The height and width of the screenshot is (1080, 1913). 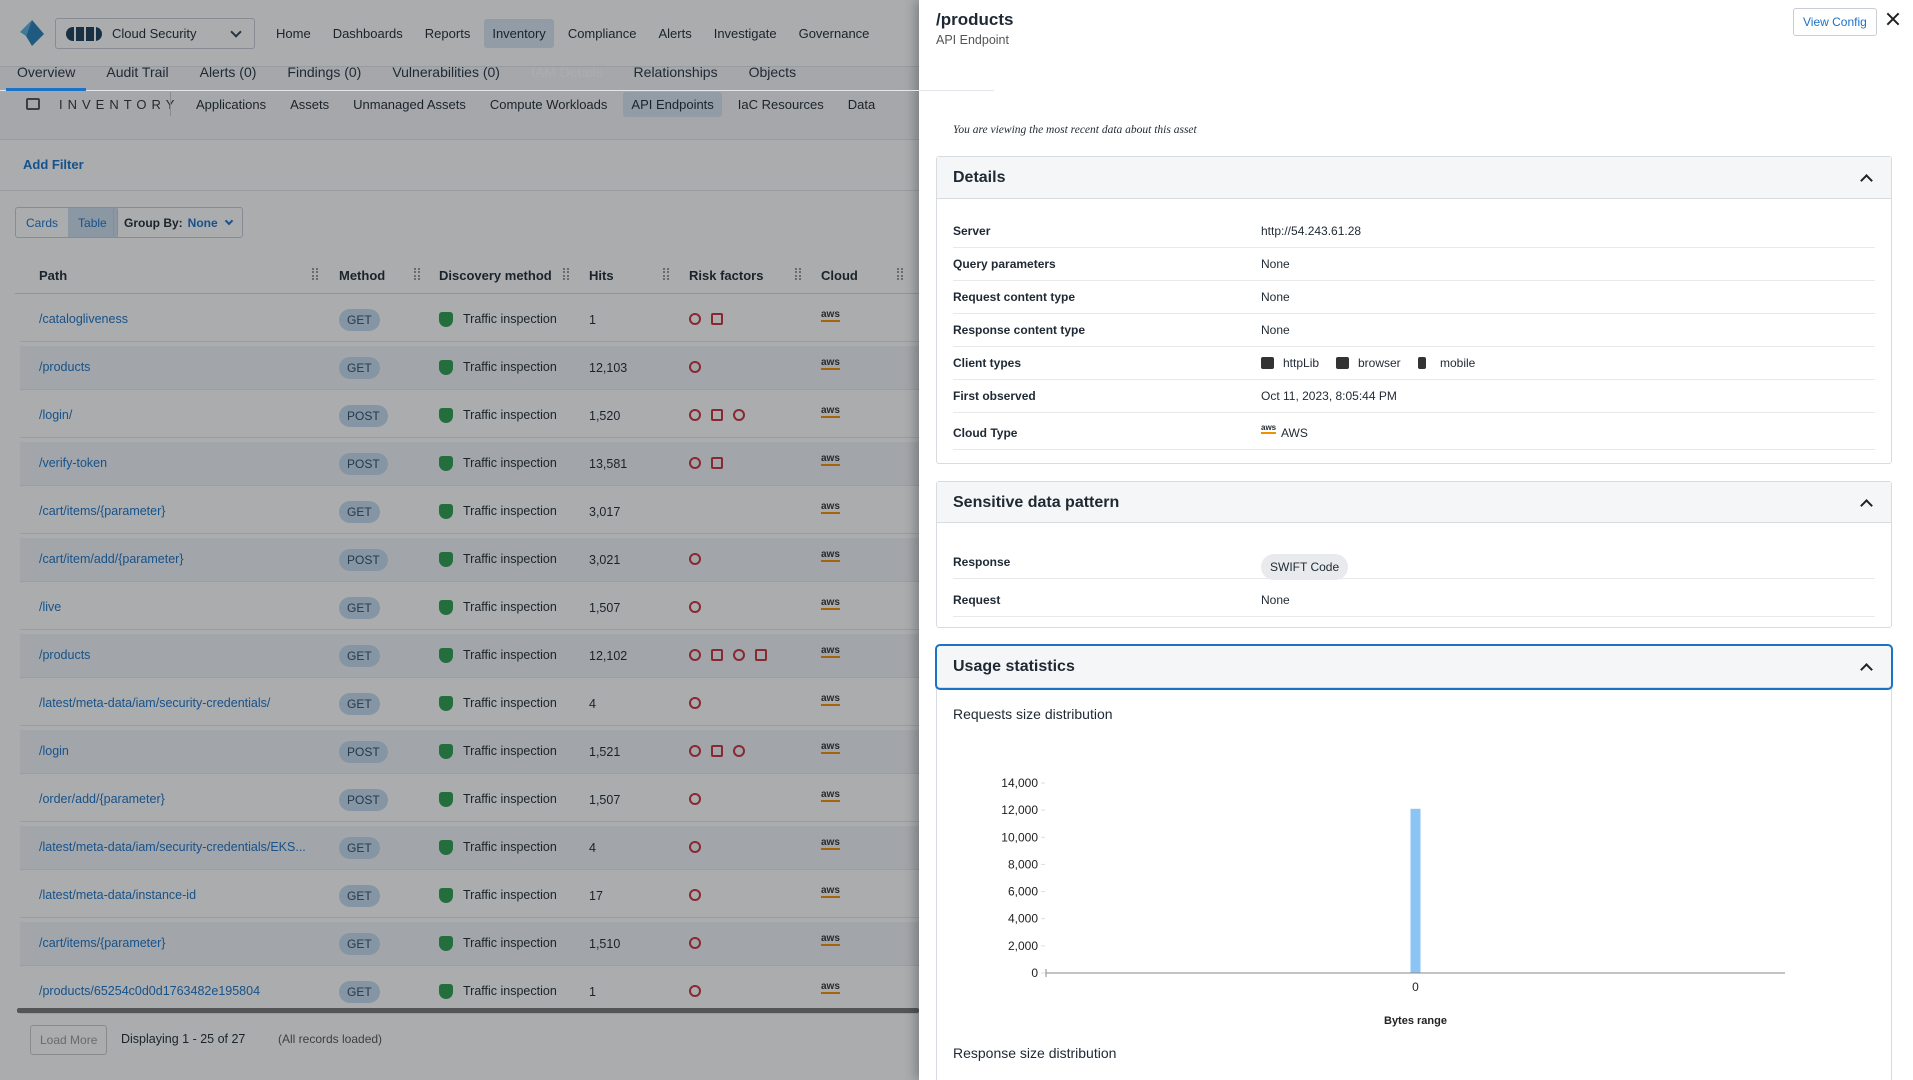 I want to click on field-value: Oct 11, 2023, 8:05:44 PM, so click(x=1329, y=396).